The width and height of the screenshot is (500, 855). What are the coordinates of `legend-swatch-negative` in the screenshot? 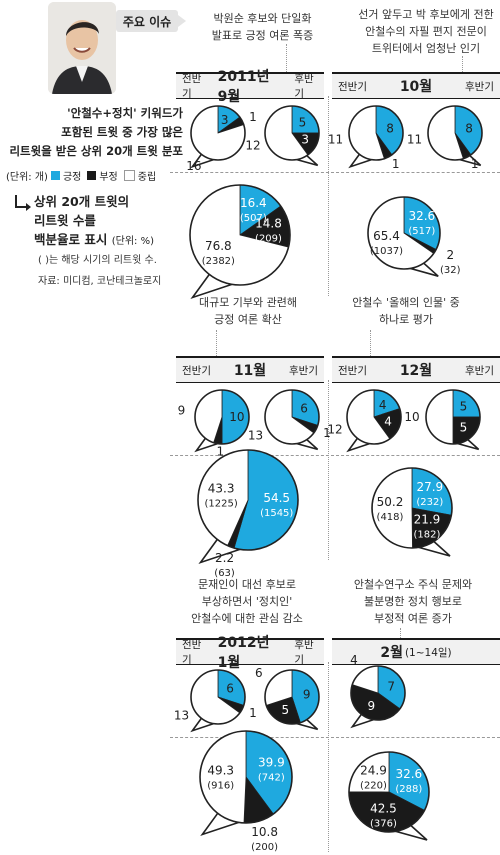 It's located at (92, 175).